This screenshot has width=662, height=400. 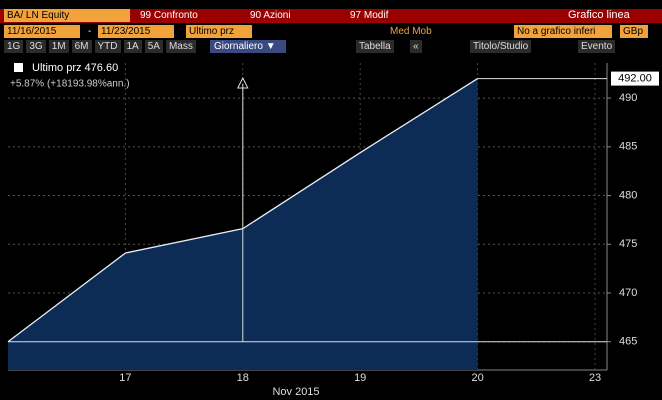 I want to click on security-field: BA/ LN Equity, so click(x=67, y=15).